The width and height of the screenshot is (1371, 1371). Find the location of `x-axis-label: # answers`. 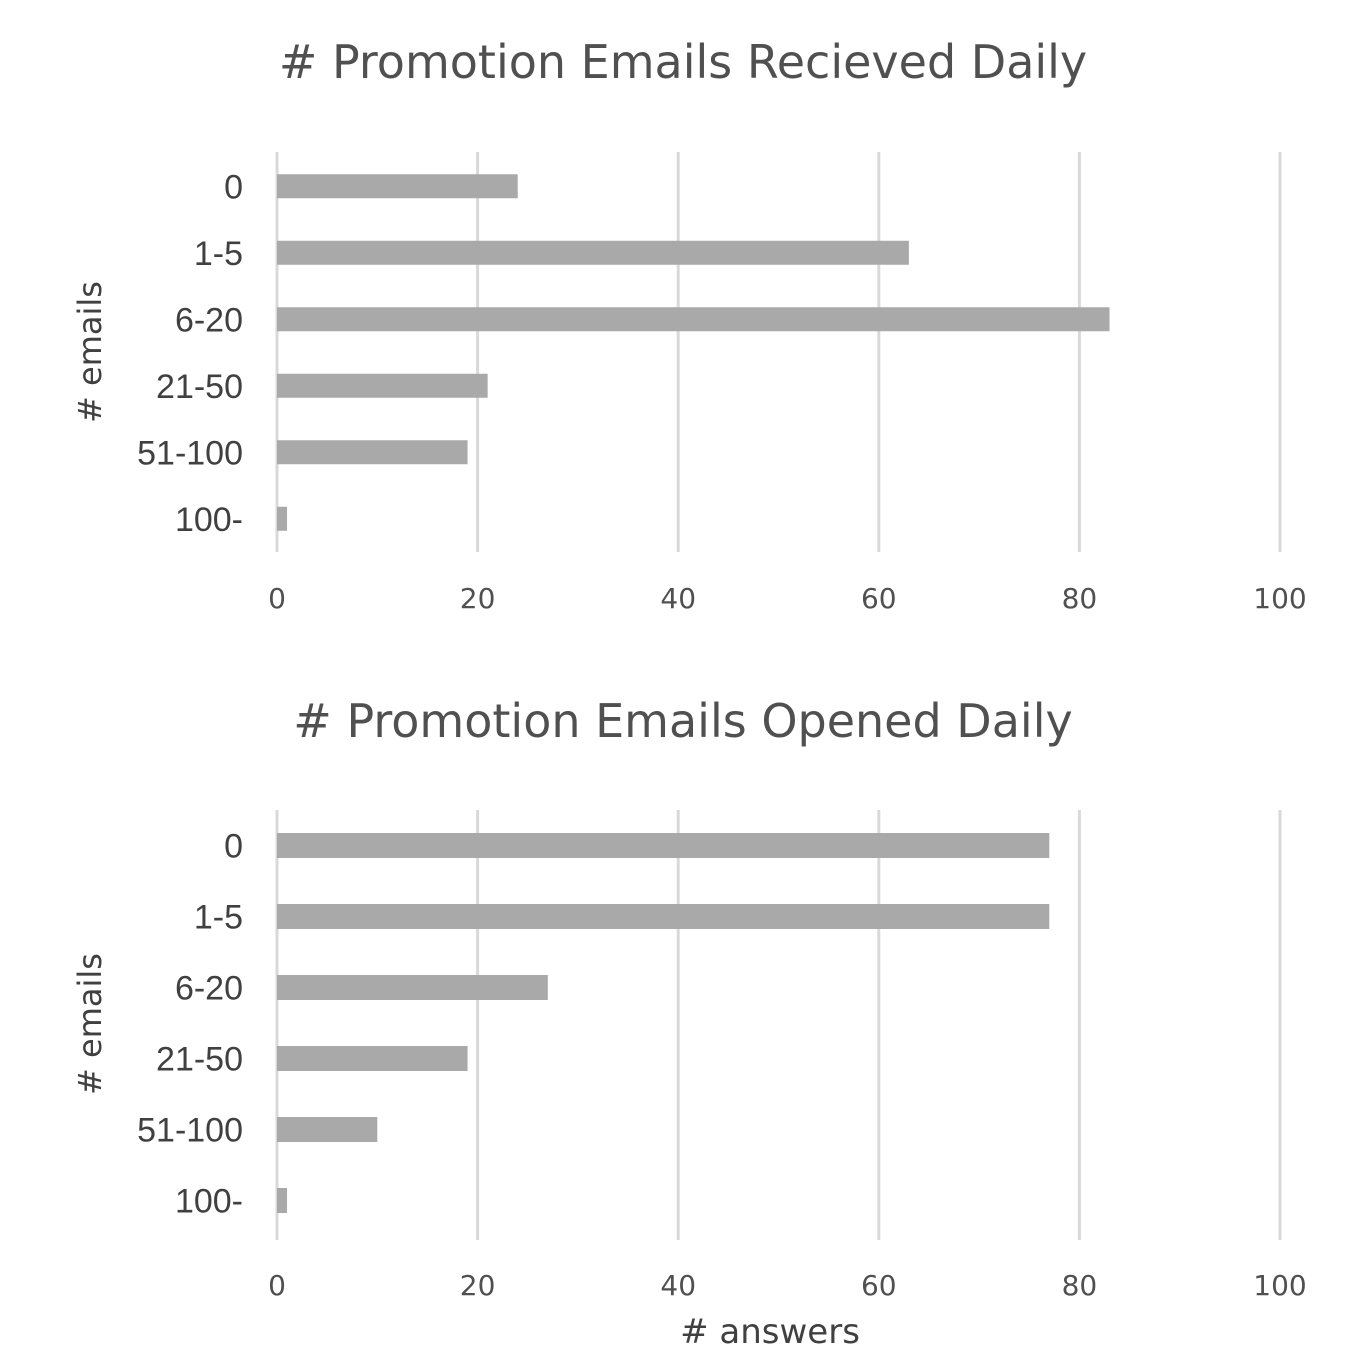

x-axis-label: # answers is located at coordinates (770, 1332).